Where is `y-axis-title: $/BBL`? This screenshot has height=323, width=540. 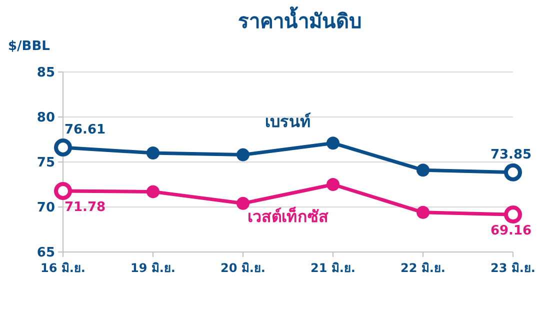
y-axis-title: $/BBL is located at coordinates (29, 46).